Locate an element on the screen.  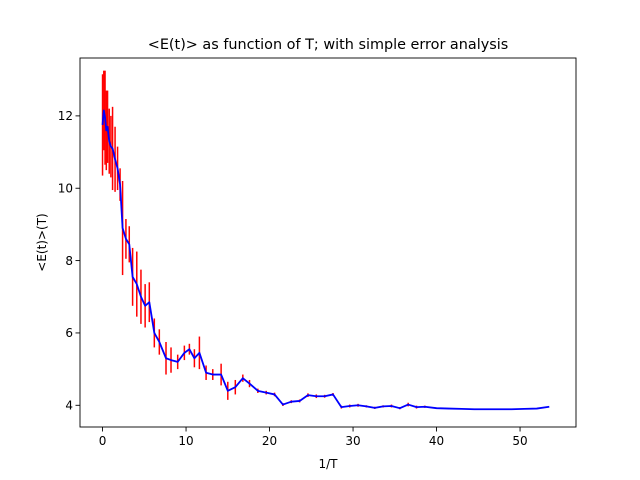
x-tick-label: 20 is located at coordinates (269, 441).